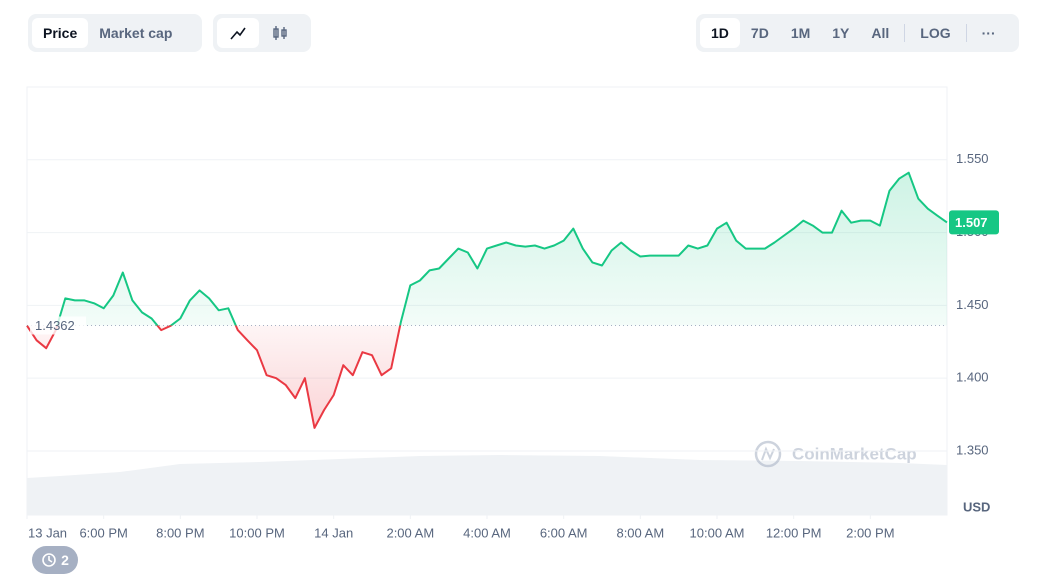 The height and width of the screenshot is (585, 1039). What do you see at coordinates (640, 532) in the screenshot?
I see `x-tick-label: 8:00 AM` at bounding box center [640, 532].